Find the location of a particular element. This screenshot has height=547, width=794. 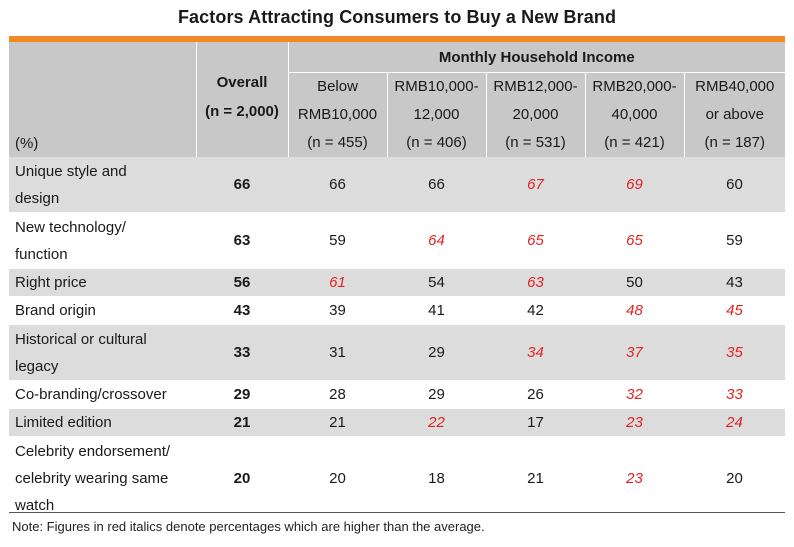

overall-header-line-2: (n = 2,000) is located at coordinates (242, 111).